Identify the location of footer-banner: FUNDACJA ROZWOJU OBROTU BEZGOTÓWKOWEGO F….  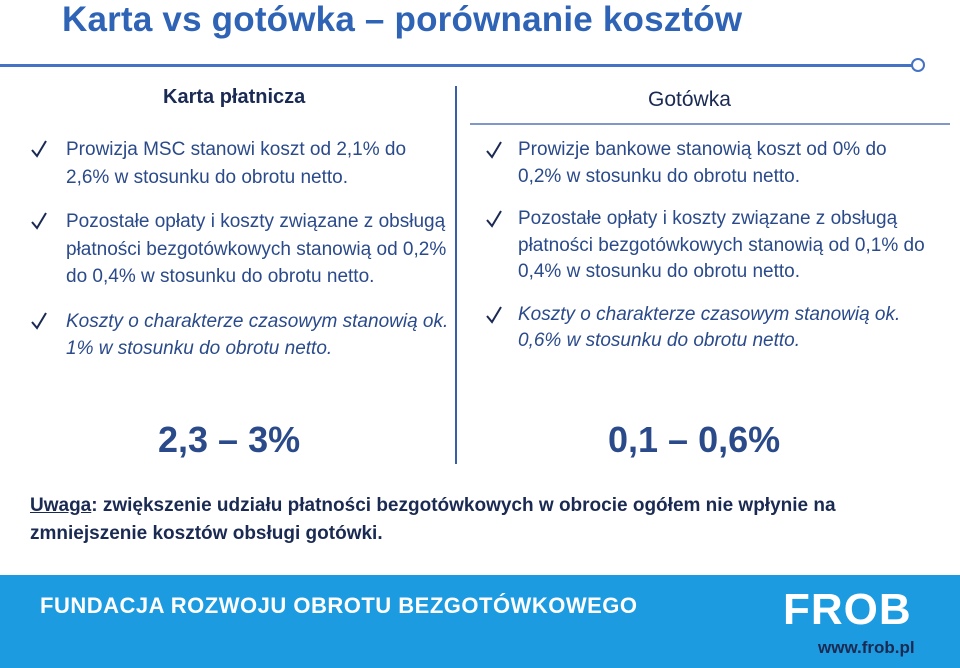
(480, 621).